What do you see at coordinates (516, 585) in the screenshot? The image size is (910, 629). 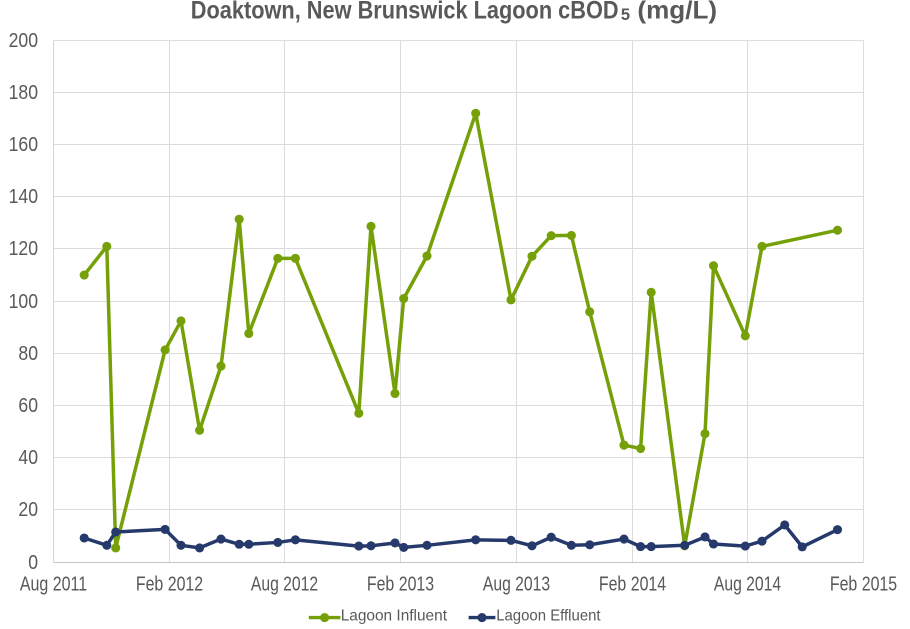 I see `svg-text: Aug 2013` at bounding box center [516, 585].